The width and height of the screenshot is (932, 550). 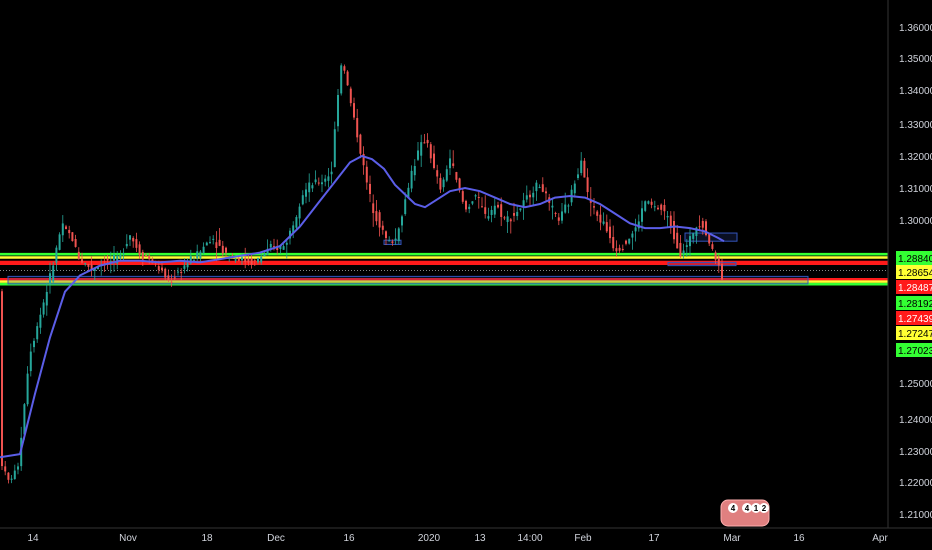 What do you see at coordinates (915, 189) in the screenshot?
I see `y-tick-label: 1.31000` at bounding box center [915, 189].